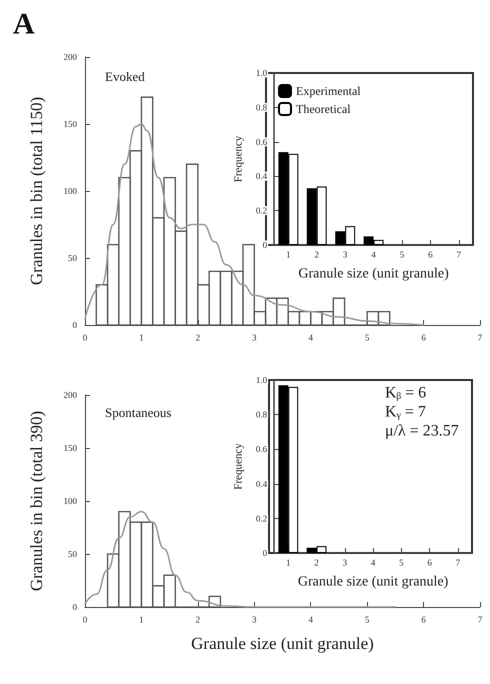 Image resolution: width=490 pixels, height=684 pixels. What do you see at coordinates (36, 501) in the screenshot?
I see `y-axis-title: Granules in bin (total 390)` at bounding box center [36, 501].